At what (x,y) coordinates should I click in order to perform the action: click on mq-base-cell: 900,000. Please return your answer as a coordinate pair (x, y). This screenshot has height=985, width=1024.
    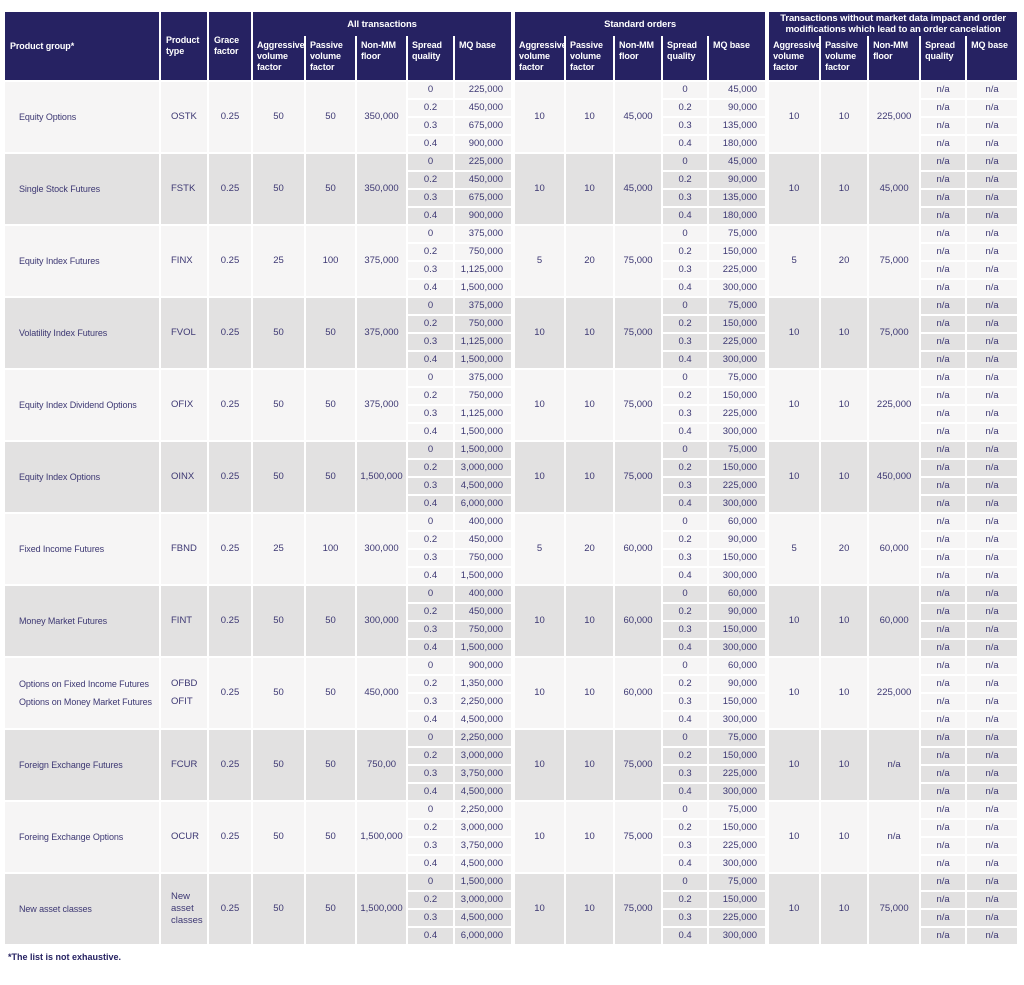
    Looking at the image, I should click on (484, 217).